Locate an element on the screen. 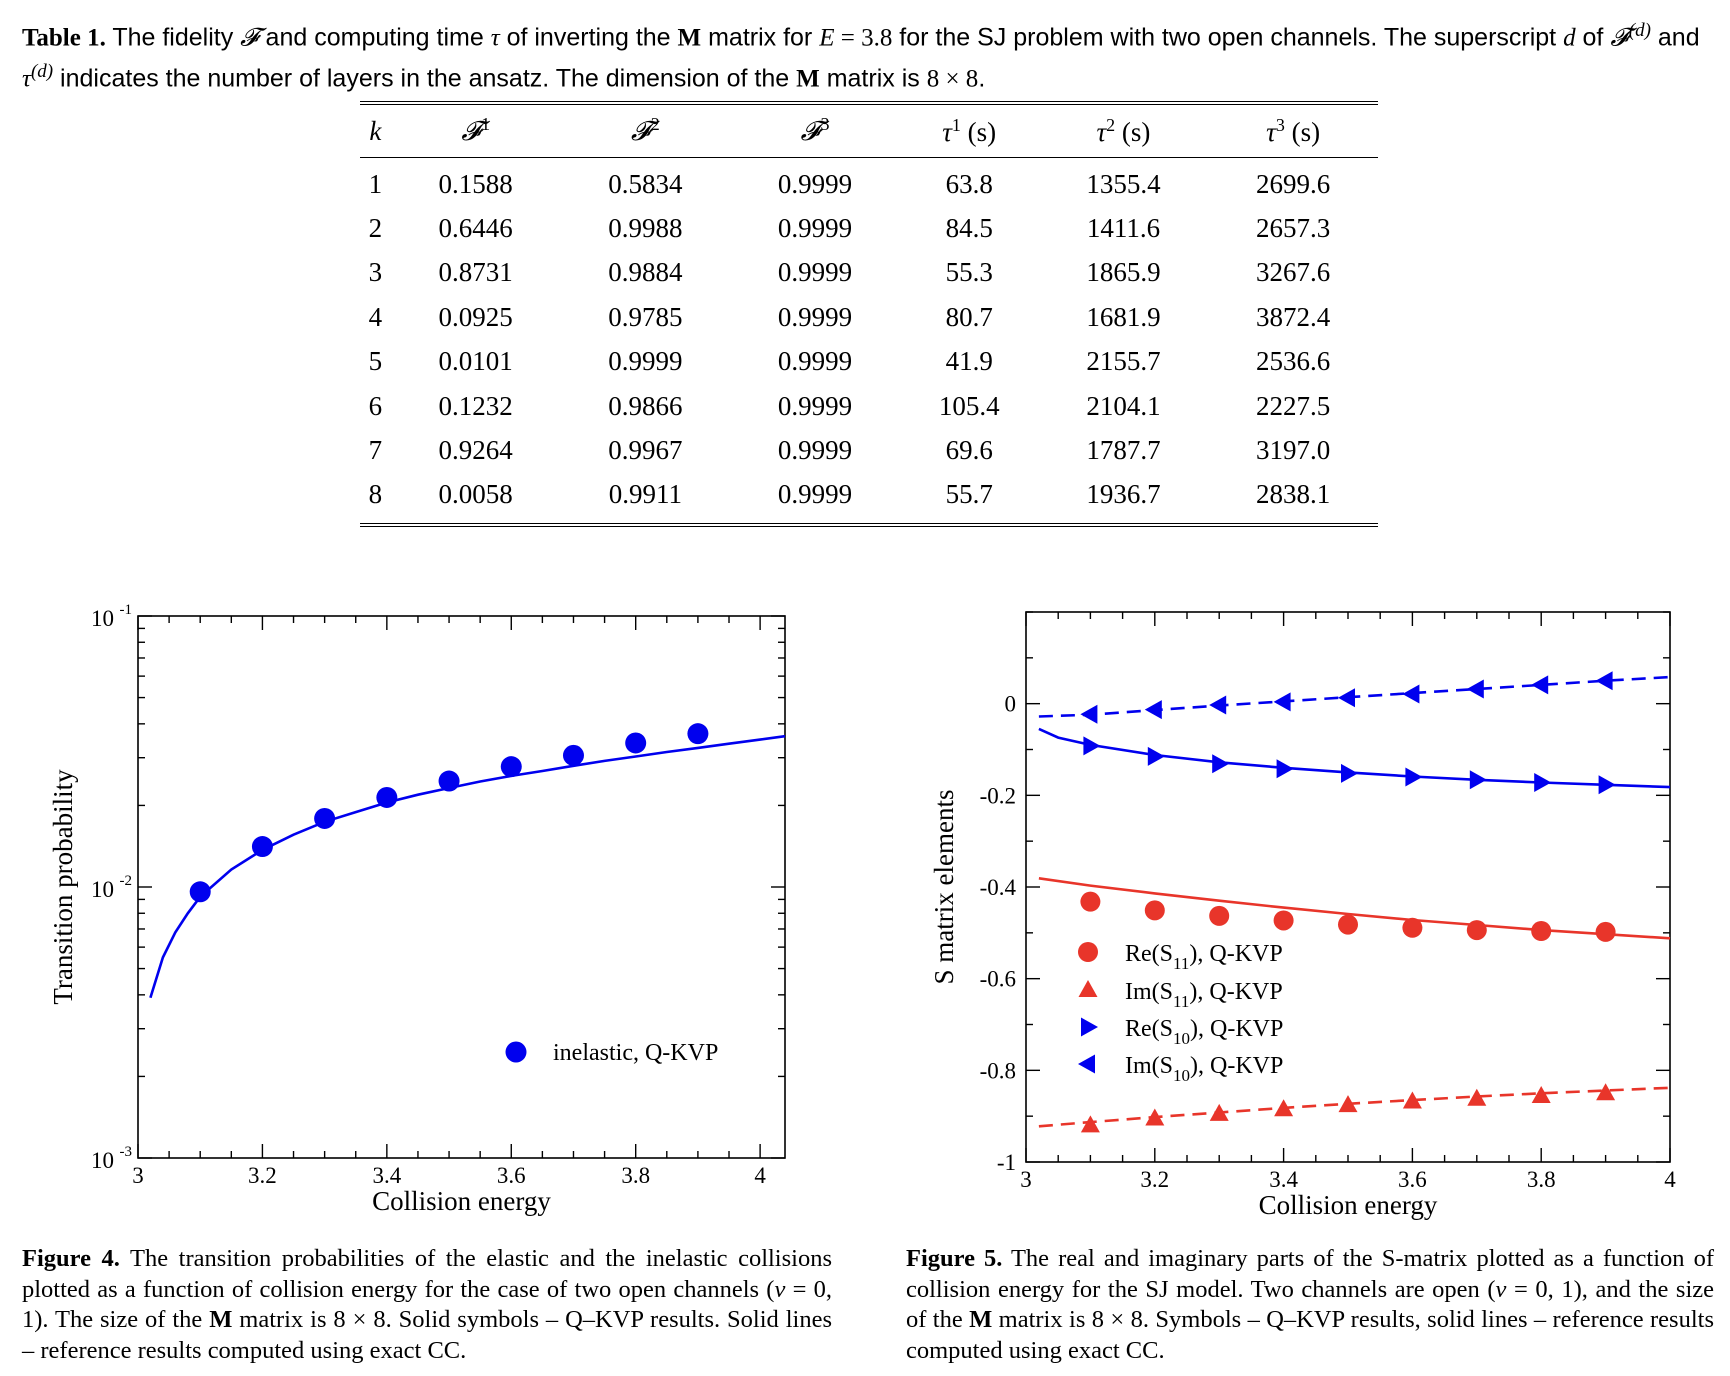 This screenshot has width=1730, height=1376. table-cell-k: 7 is located at coordinates (375, 450).